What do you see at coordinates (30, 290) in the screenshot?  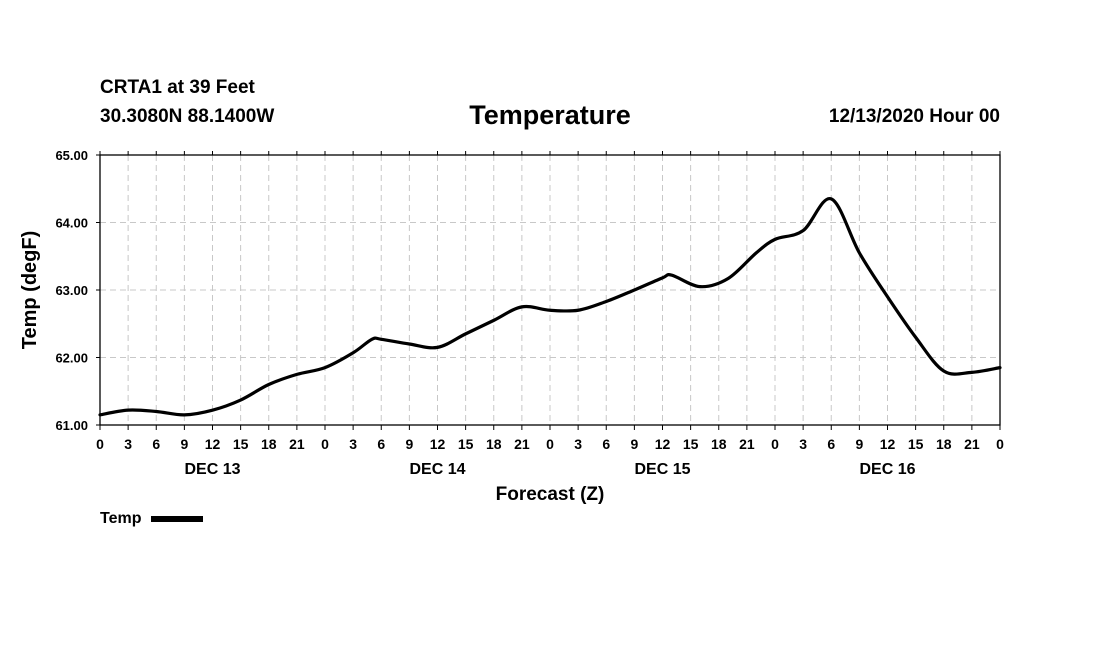 I see `y-axis-label: Temp (degF)` at bounding box center [30, 290].